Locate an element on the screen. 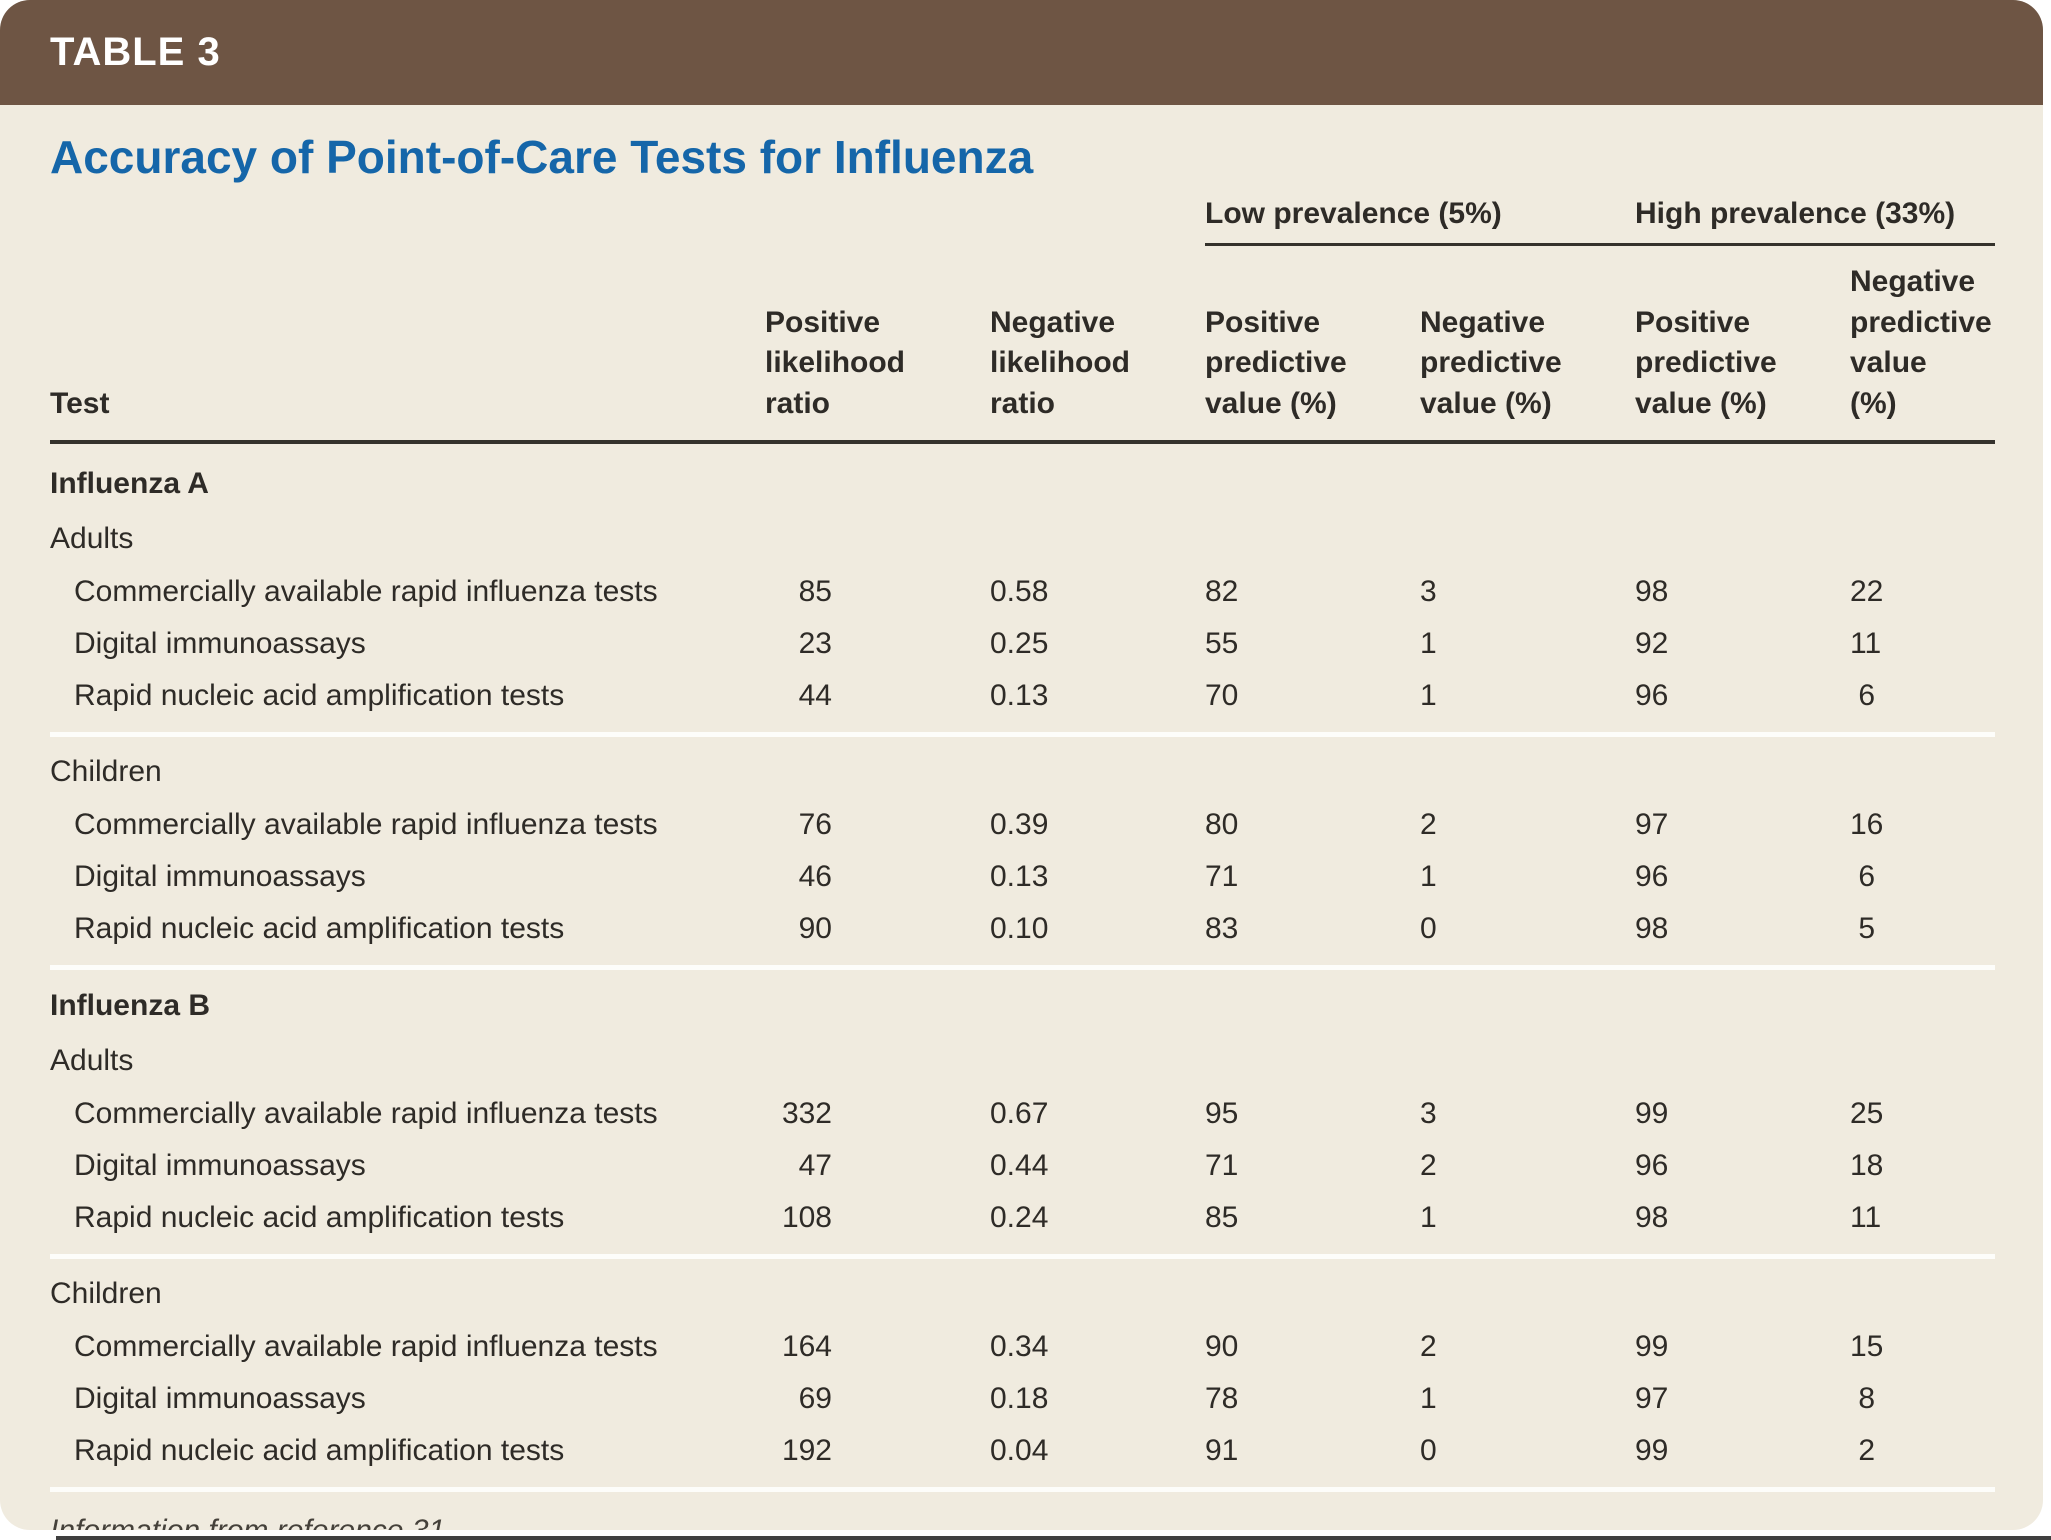 Image resolution: width=2051 pixels, height=1540 pixels. section-header-label: Influenza B is located at coordinates (130, 1006).